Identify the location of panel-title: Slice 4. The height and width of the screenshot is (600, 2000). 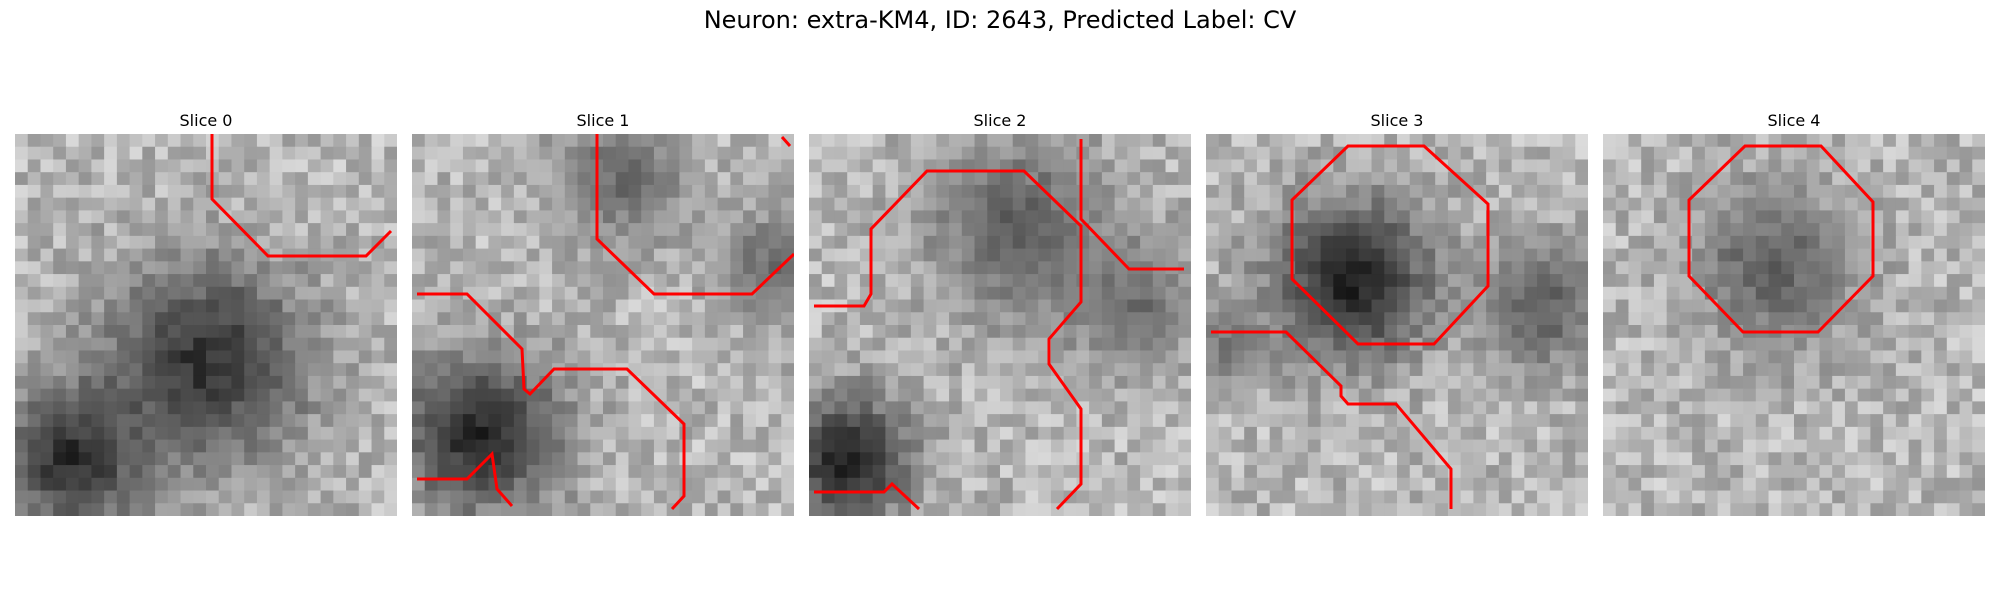
(1794, 120).